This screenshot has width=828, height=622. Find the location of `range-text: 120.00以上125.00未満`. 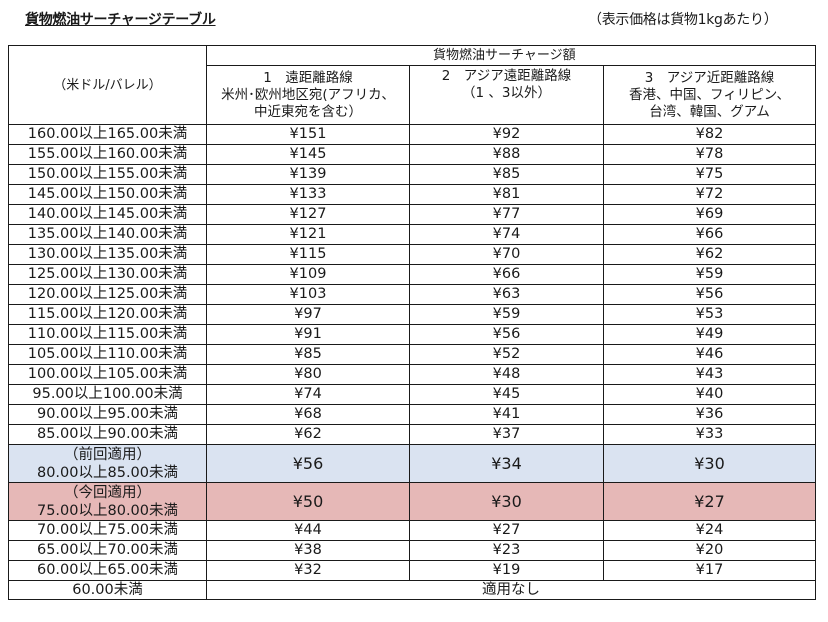

range-text: 120.00以上125.00未満 is located at coordinates (107, 294).